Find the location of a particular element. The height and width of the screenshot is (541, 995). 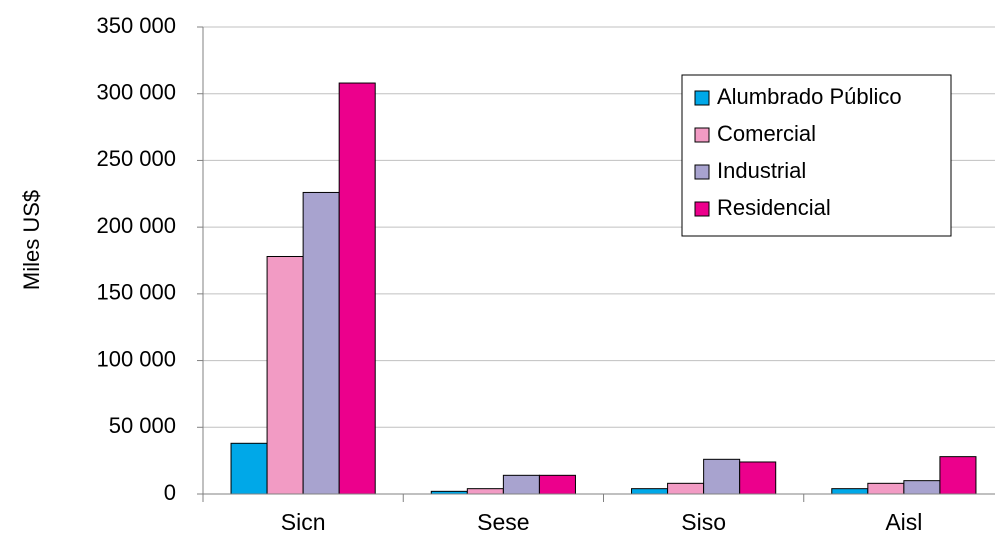

legend-label: Alumbrado Público is located at coordinates (809, 96).